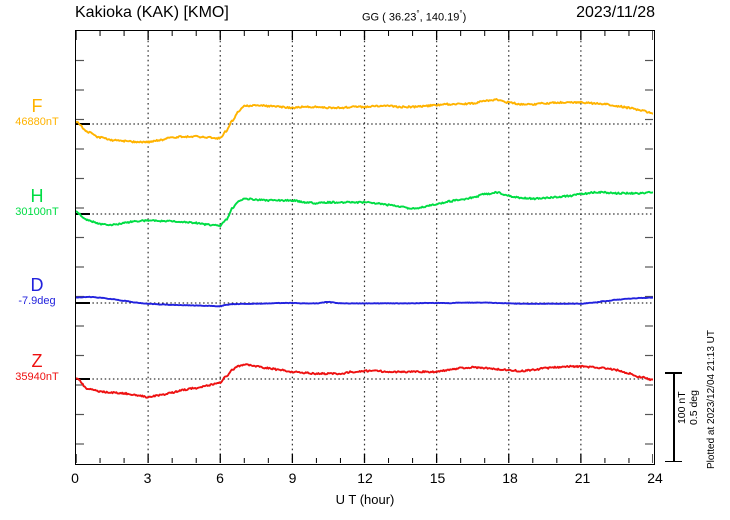 The width and height of the screenshot is (730, 520). What do you see at coordinates (75, 478) in the screenshot?
I see `x-tick-label: 0` at bounding box center [75, 478].